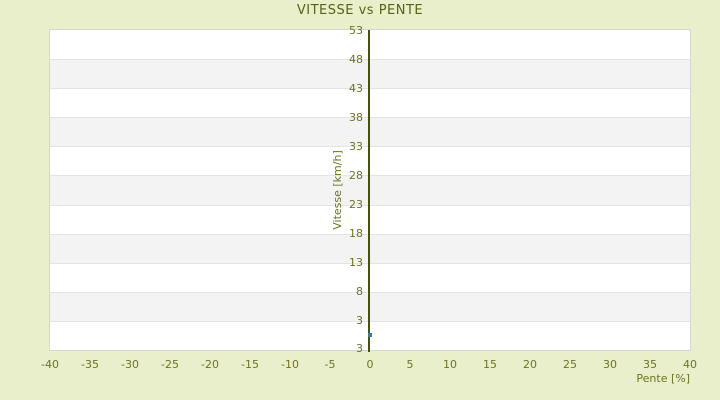 The image size is (720, 400). Describe the element at coordinates (50, 364) in the screenshot. I see `x-tick-label: -40` at that location.